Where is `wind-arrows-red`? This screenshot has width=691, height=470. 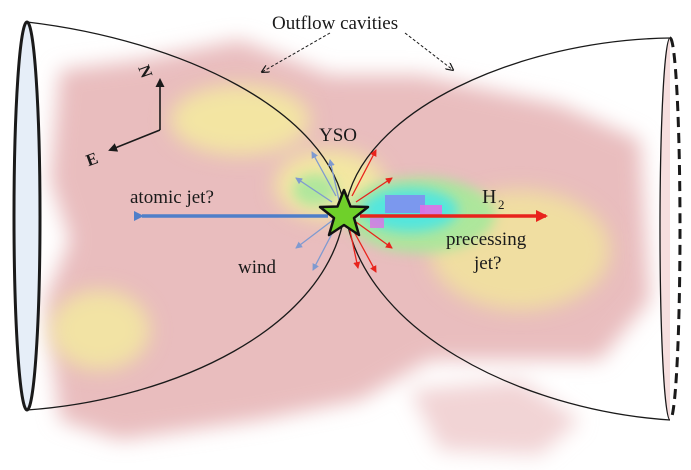 wind-arrows-red is located at coordinates (370, 211).